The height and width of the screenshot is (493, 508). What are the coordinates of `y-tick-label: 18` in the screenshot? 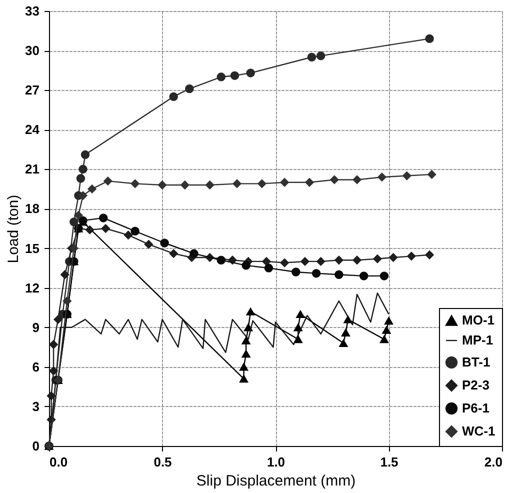 It's located at (32, 208).